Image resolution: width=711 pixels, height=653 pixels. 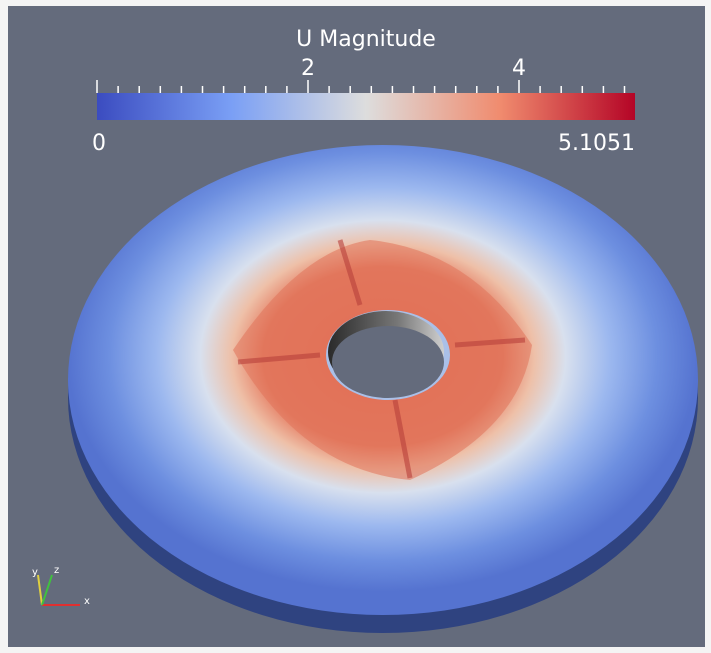 What do you see at coordinates (99, 143) in the screenshot?
I see `colorbar-min-label: 0` at bounding box center [99, 143].